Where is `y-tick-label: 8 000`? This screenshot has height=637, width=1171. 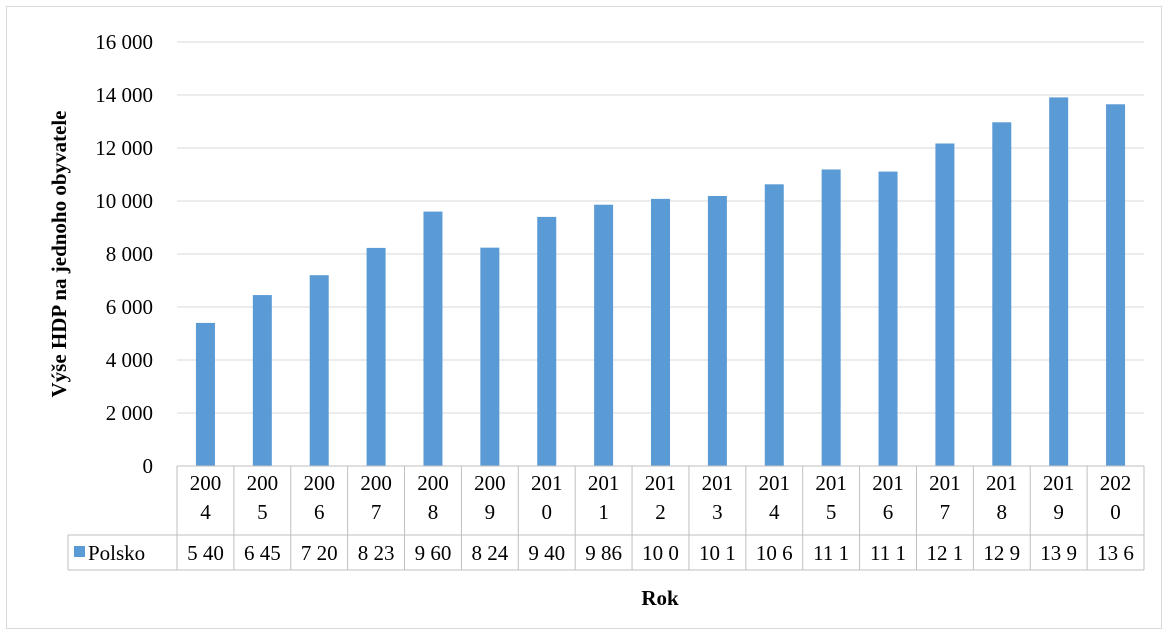
y-tick-label: 8 000 is located at coordinates (129, 254).